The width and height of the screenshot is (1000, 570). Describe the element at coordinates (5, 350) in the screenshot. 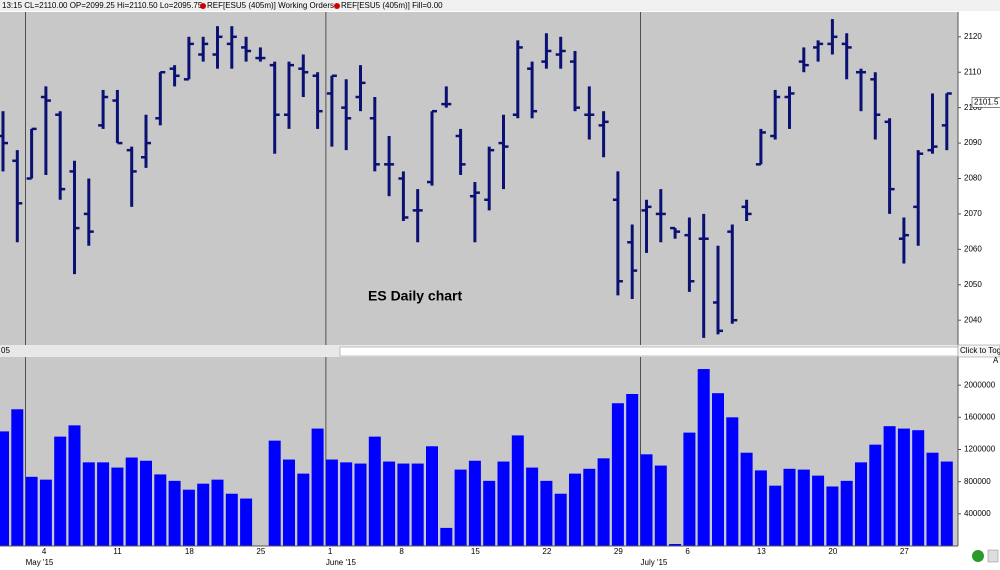

I see `pane-label: 05` at that location.